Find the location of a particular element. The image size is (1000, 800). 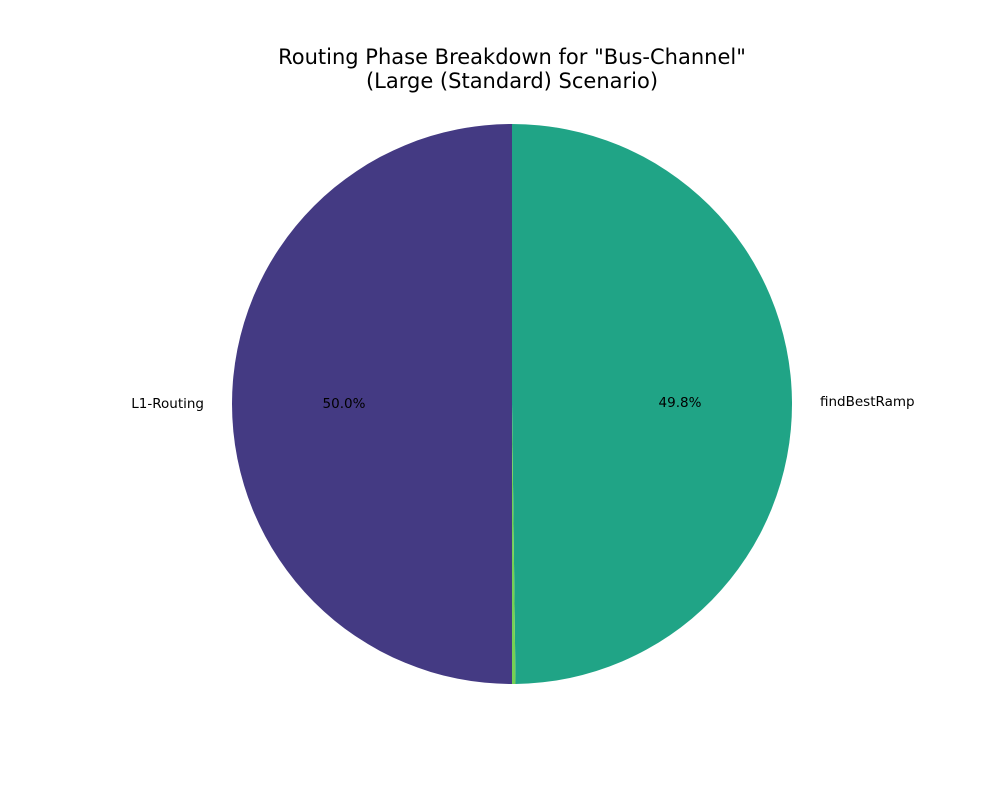

pie-slice-percent-label: 50.0% is located at coordinates (344, 404).